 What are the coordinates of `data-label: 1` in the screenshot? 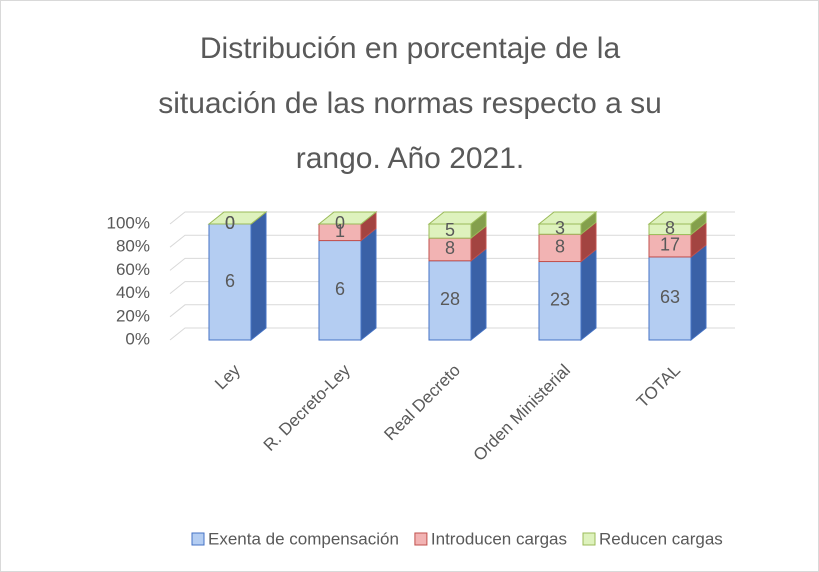 It's located at (340, 231).